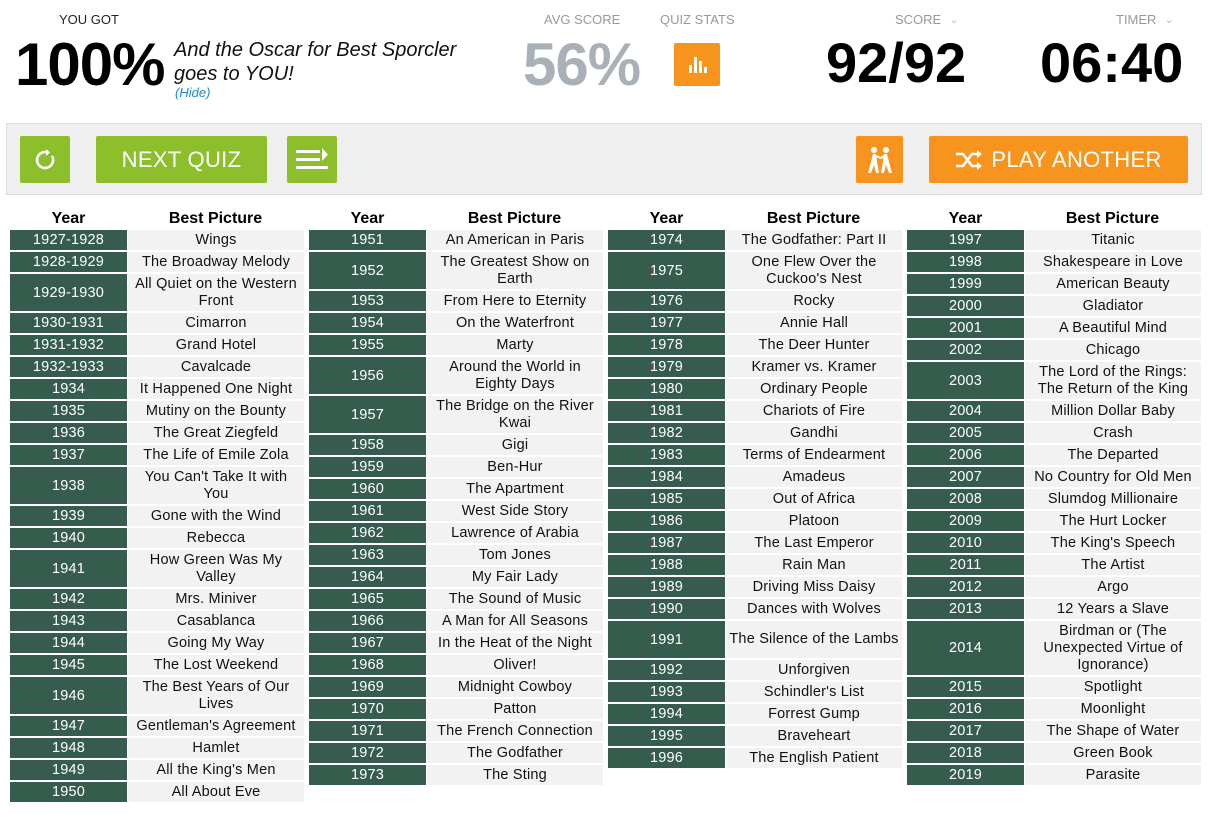 The height and width of the screenshot is (813, 1210). What do you see at coordinates (514, 446) in the screenshot?
I see `answer-cell: Gigi` at bounding box center [514, 446].